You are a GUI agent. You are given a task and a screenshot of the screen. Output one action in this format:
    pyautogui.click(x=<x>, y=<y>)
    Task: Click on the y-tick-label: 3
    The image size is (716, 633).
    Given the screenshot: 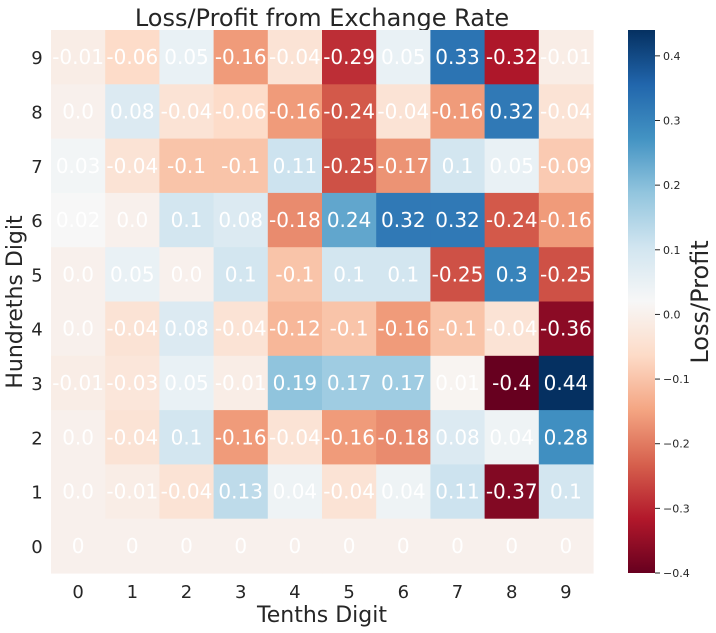 What is the action you would take?
    pyautogui.click(x=36, y=384)
    